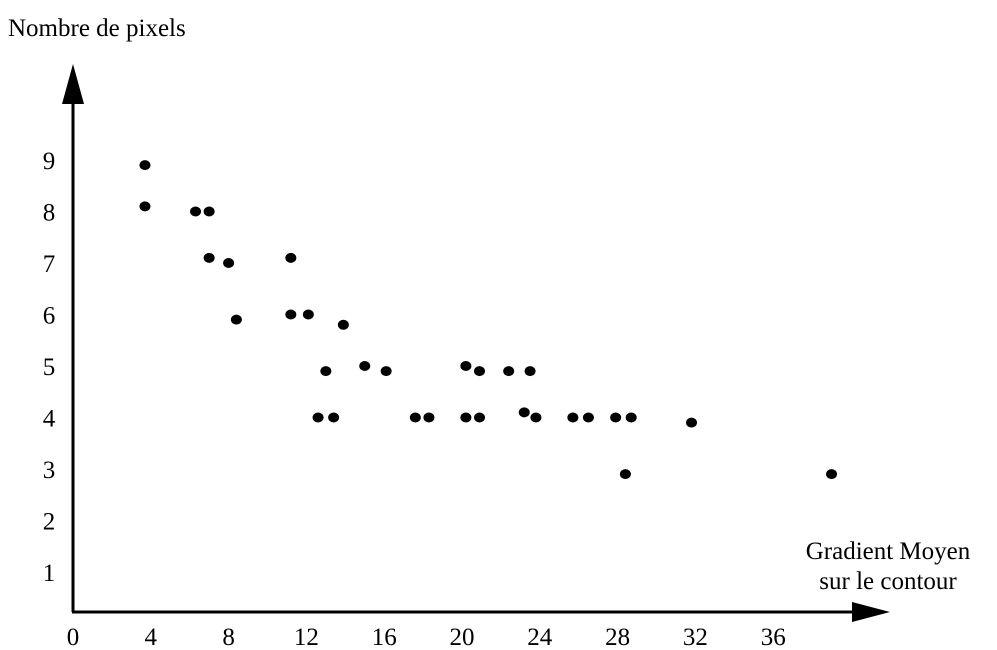 The height and width of the screenshot is (650, 997). I want to click on x-axis-arrowhead, so click(871, 612).